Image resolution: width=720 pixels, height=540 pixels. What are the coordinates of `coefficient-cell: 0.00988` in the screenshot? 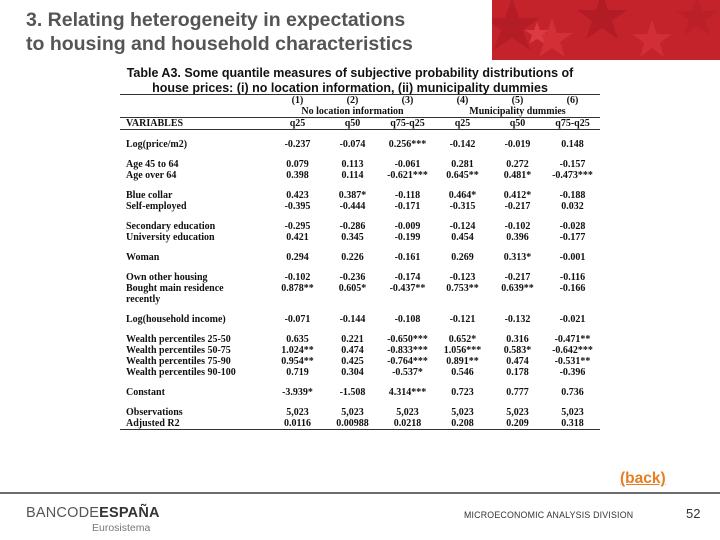 It's located at (352, 424).